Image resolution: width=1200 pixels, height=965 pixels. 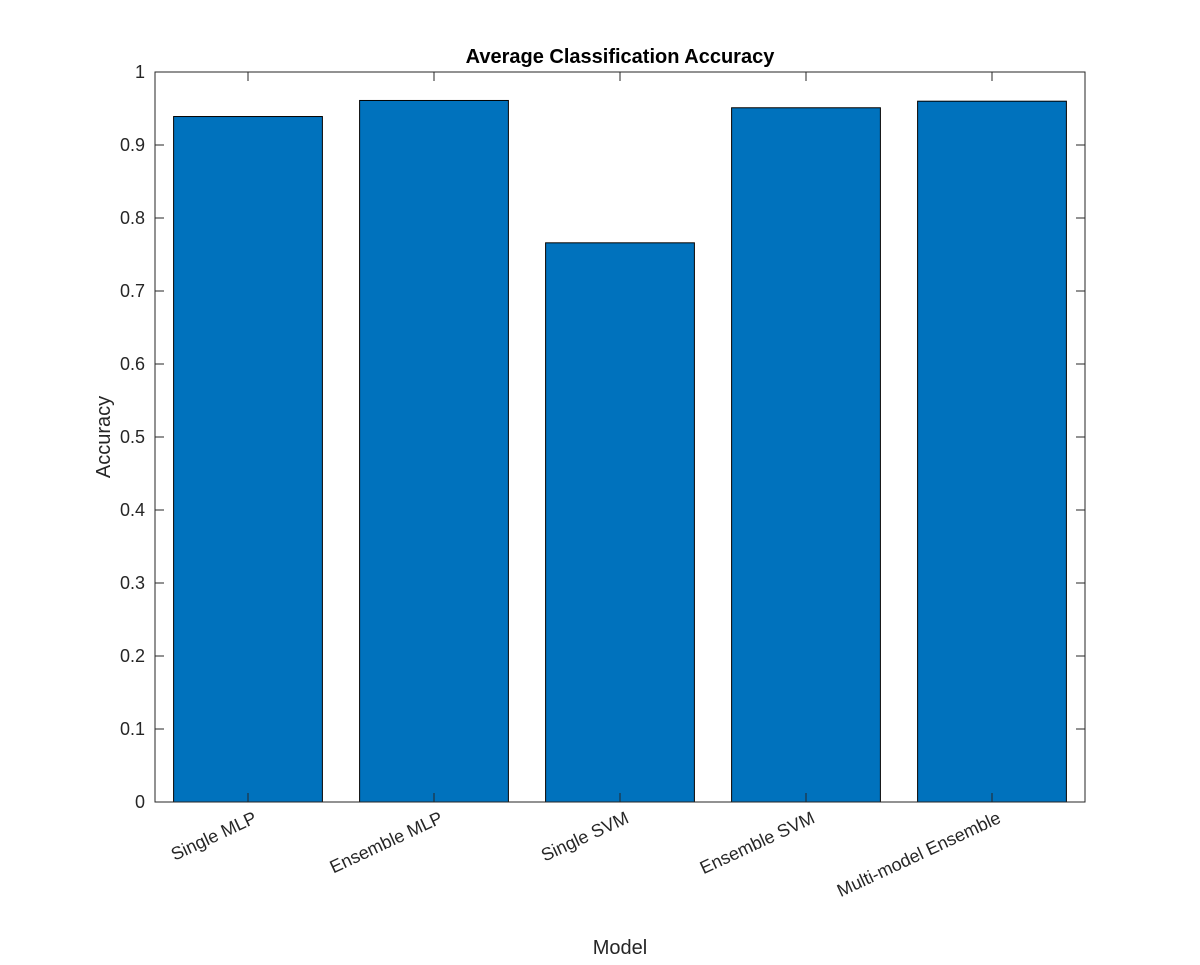 What do you see at coordinates (919, 853) in the screenshot?
I see `x-tick-label: Multi-model Ensemble` at bounding box center [919, 853].